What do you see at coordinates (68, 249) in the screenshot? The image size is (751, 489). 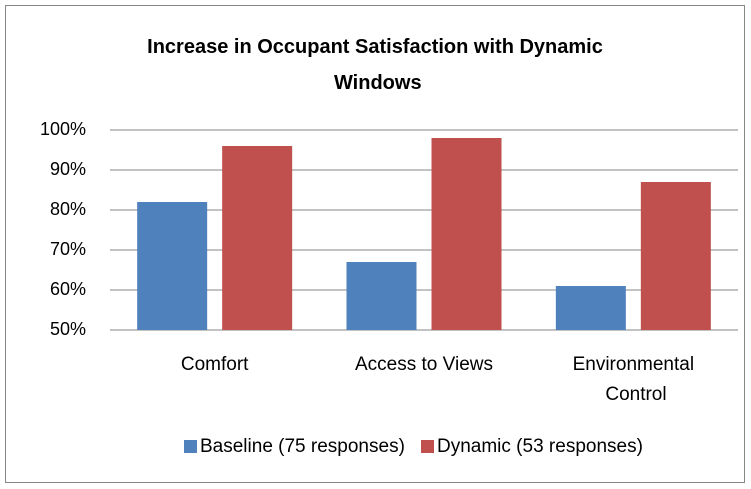 I see `y-tick-label: 70%` at bounding box center [68, 249].